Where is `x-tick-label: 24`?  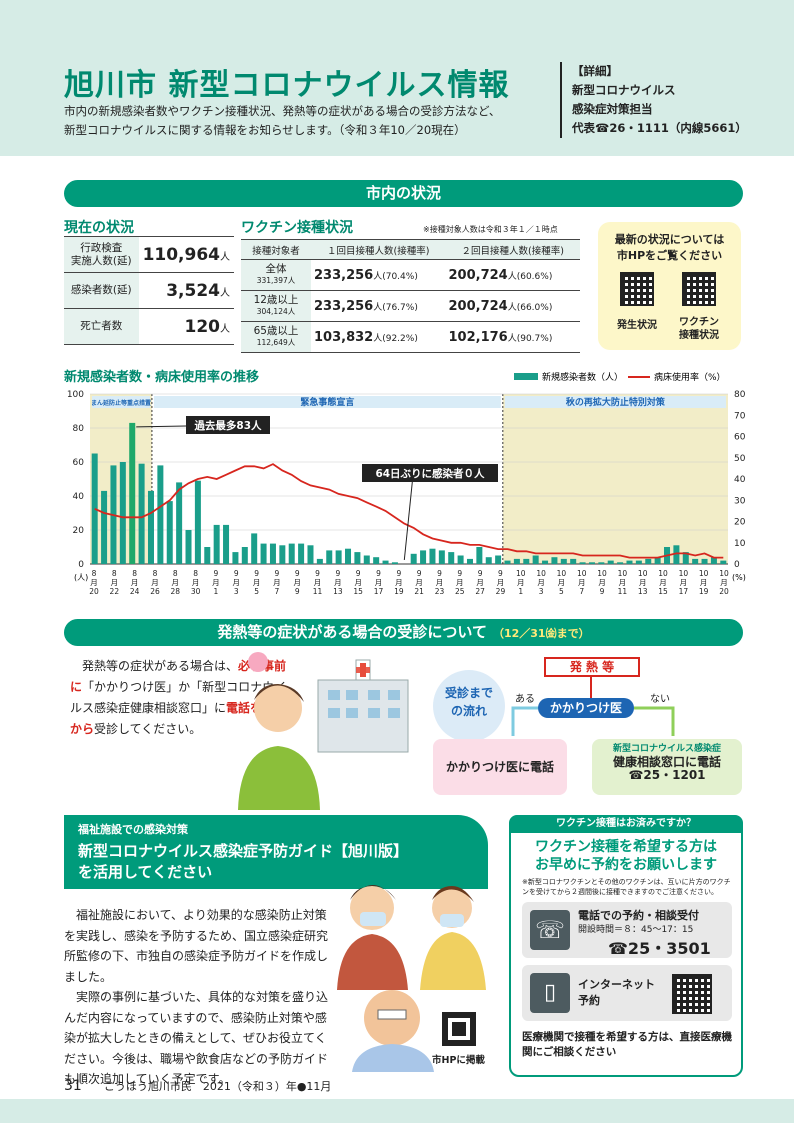 x-tick-label: 24 is located at coordinates (135, 591).